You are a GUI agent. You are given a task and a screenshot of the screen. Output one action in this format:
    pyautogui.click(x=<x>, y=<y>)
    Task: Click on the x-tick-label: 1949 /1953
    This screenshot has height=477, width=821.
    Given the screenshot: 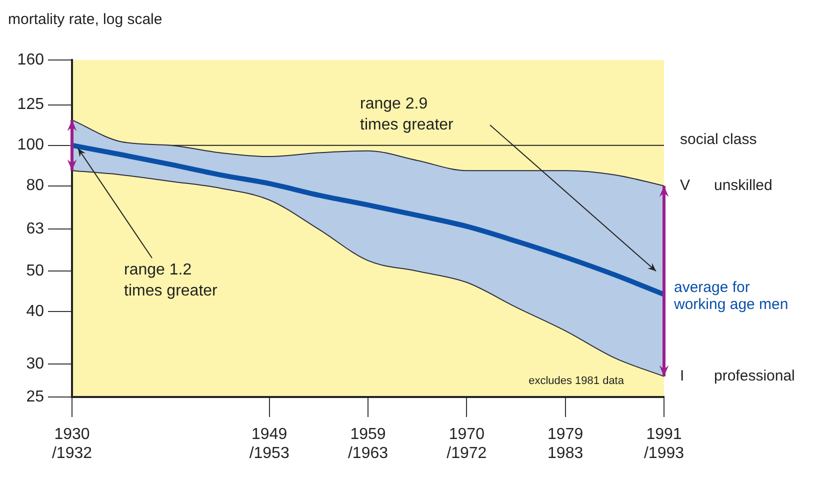 What is the action you would take?
    pyautogui.click(x=269, y=444)
    